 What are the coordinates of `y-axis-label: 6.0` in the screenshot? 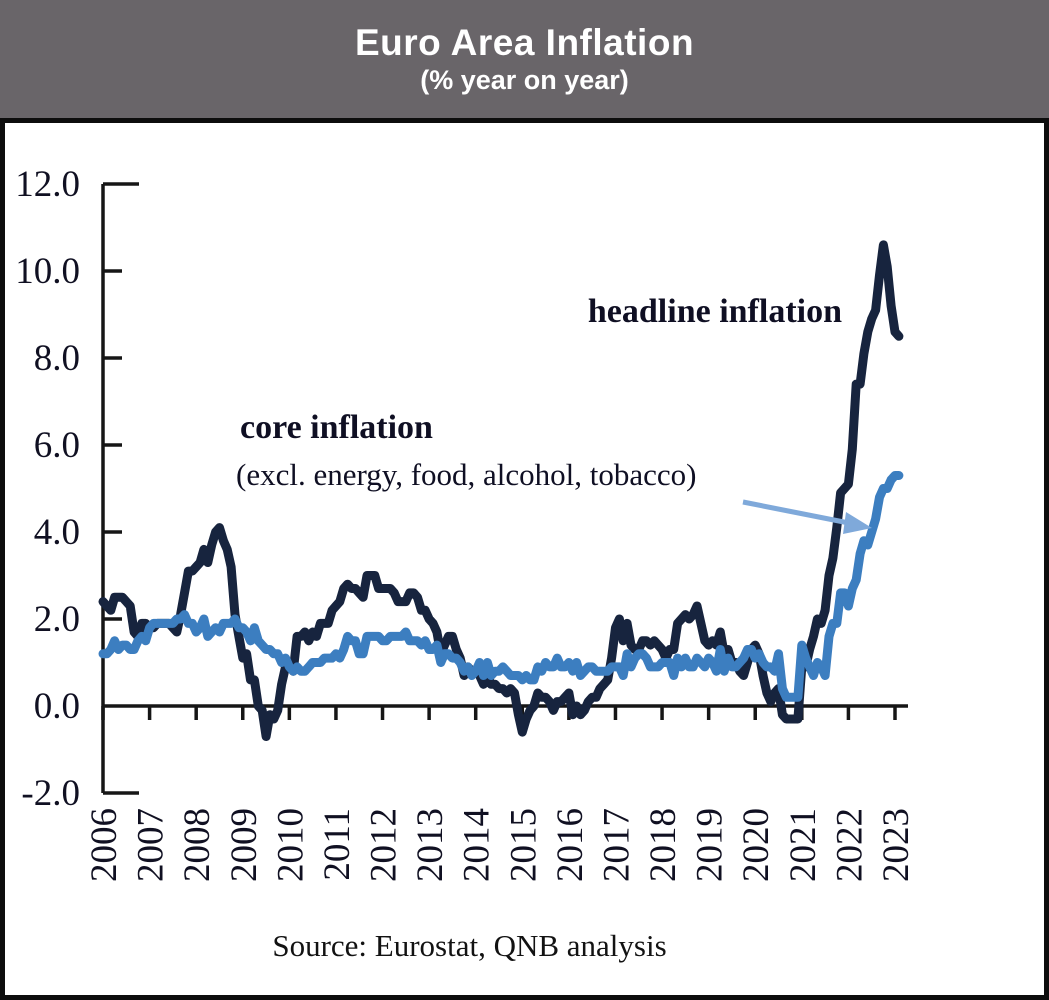 It's located at (57, 445).